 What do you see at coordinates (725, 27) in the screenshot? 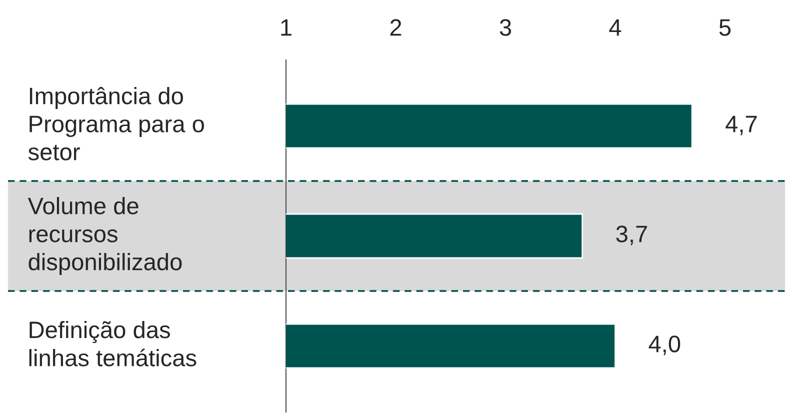
I see `x-tick-label: 5` at bounding box center [725, 27].